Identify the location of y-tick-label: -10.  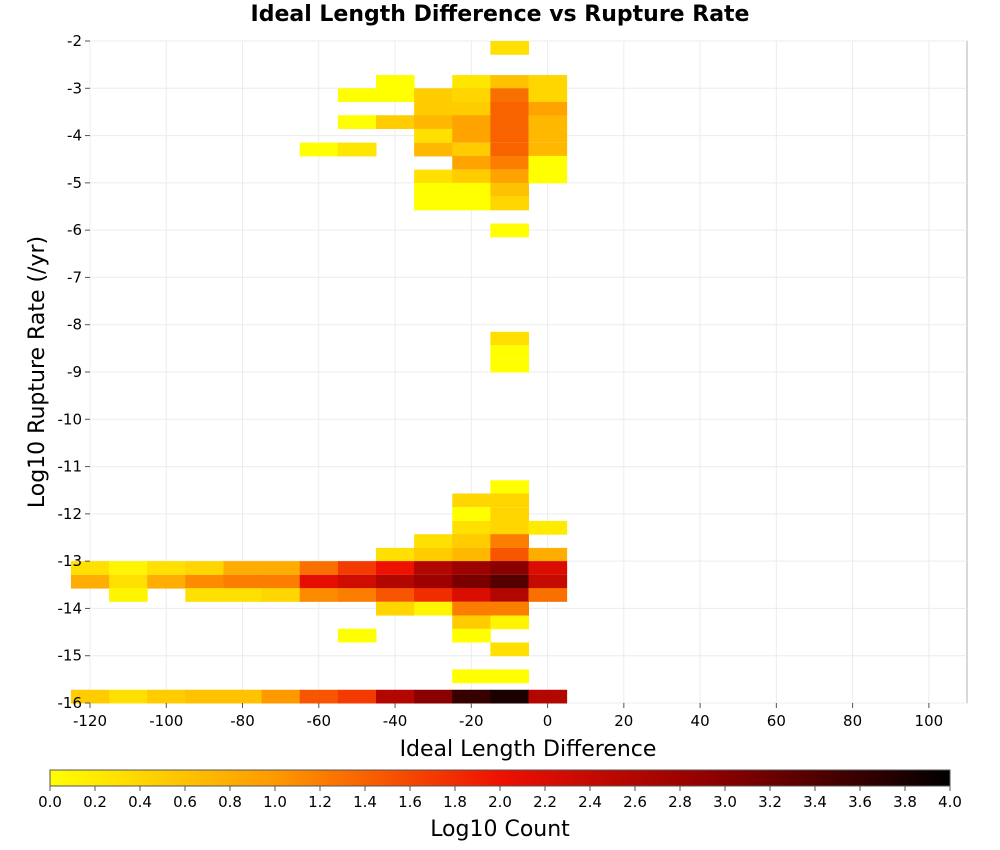
(70, 419).